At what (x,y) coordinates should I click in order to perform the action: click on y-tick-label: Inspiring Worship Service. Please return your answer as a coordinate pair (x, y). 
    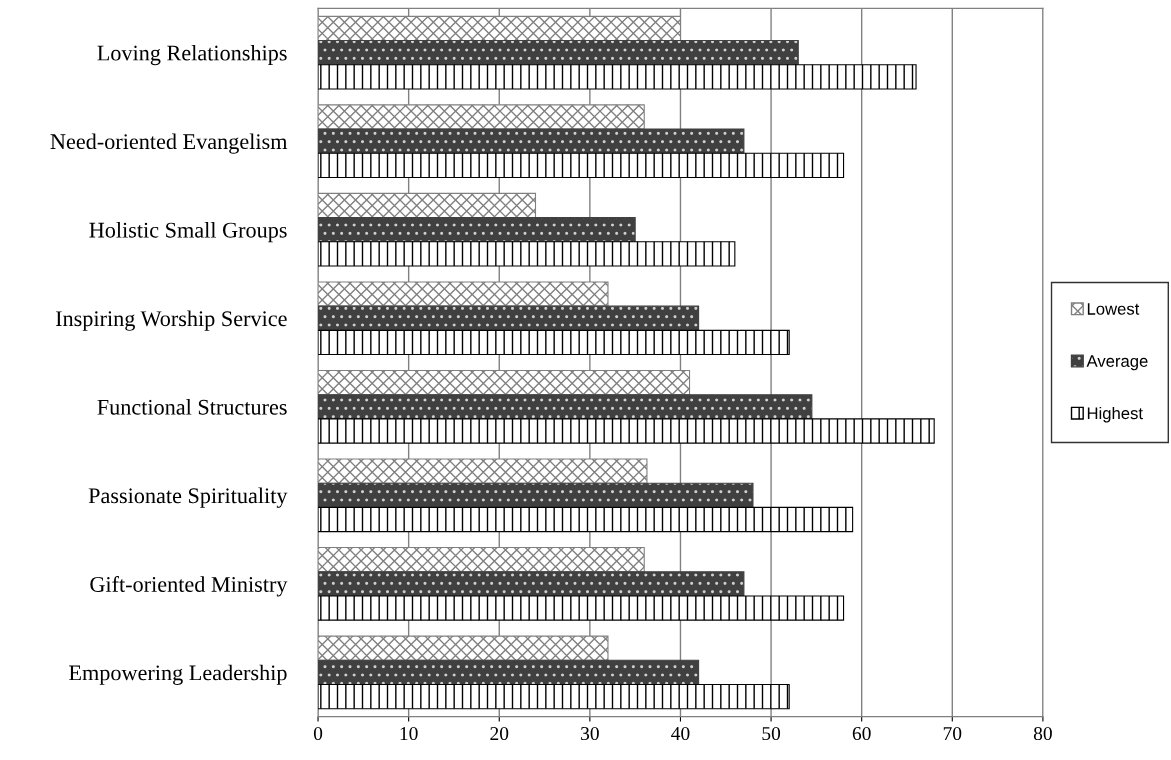
    Looking at the image, I should click on (171, 320).